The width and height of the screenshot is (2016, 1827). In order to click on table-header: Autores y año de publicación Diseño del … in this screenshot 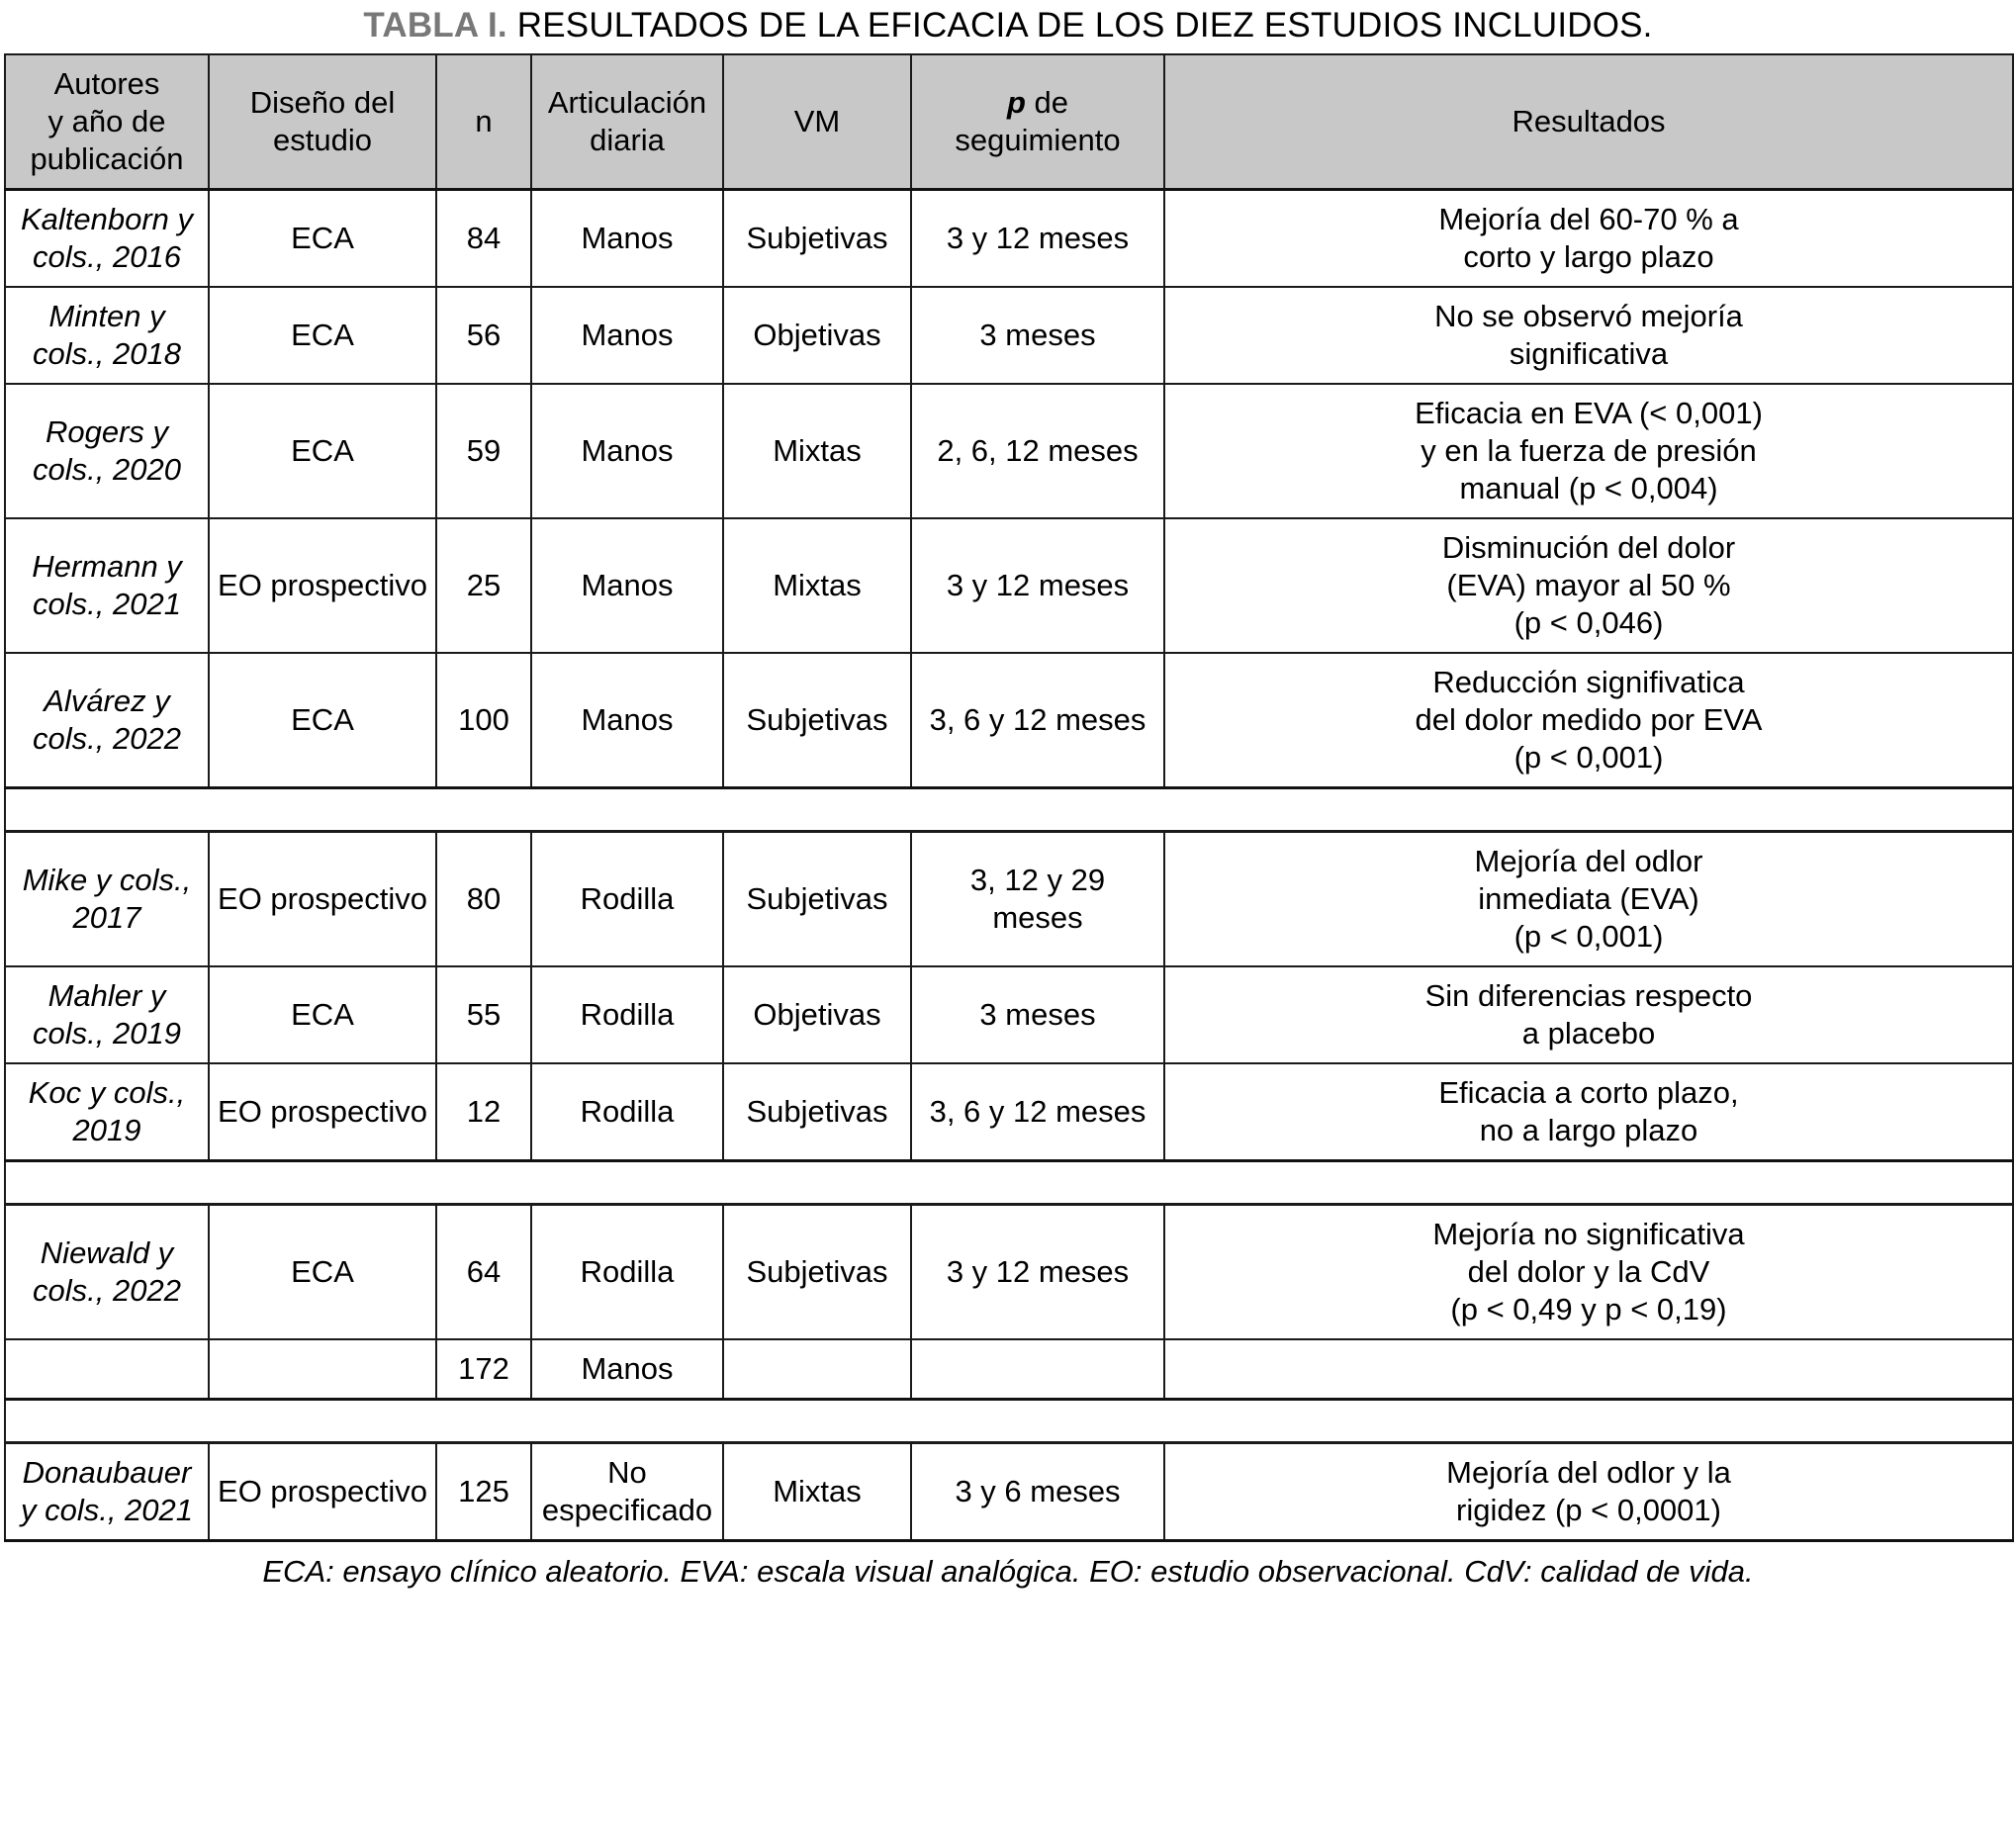, I will do `click(1009, 122)`.